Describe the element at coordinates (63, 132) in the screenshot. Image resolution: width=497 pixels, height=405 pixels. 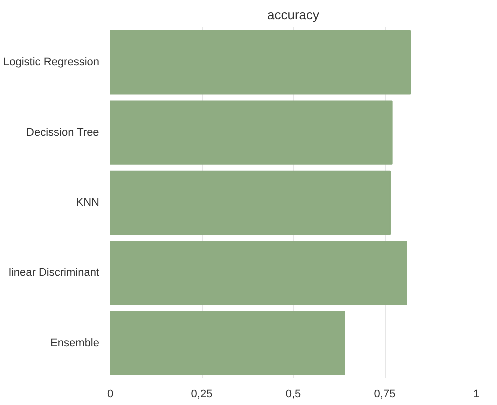
I see `y-tick-label: Decission Tree` at that location.